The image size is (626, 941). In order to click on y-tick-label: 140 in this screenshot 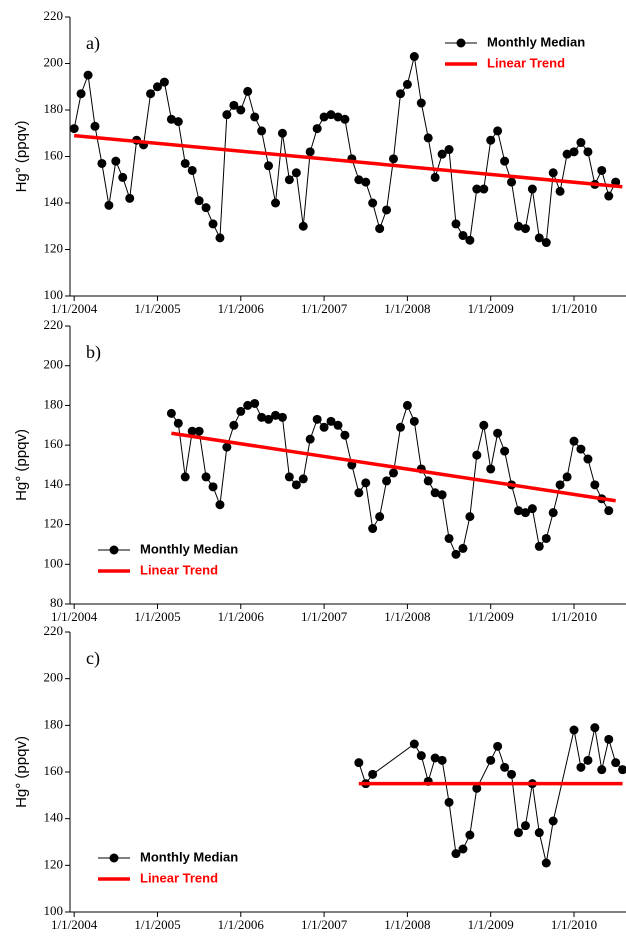, I will do `click(54, 483)`.